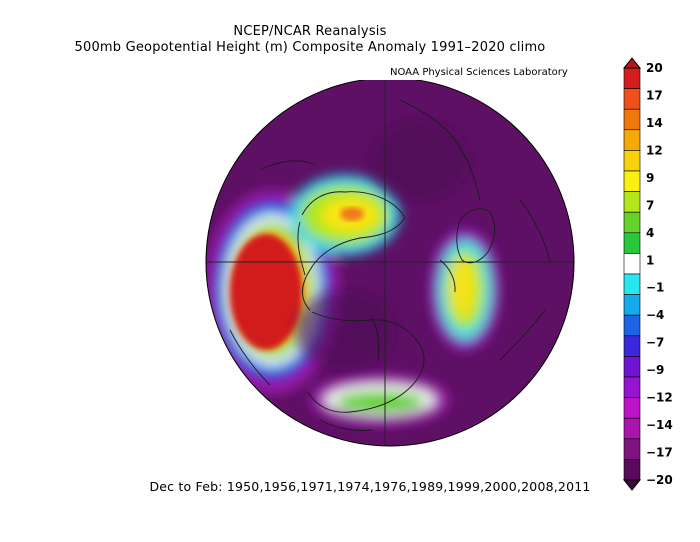 This screenshot has width=700, height=542. Describe the element at coordinates (310, 31) in the screenshot. I see `chart-title: NCEP/NCAR Reanalysis` at that location.